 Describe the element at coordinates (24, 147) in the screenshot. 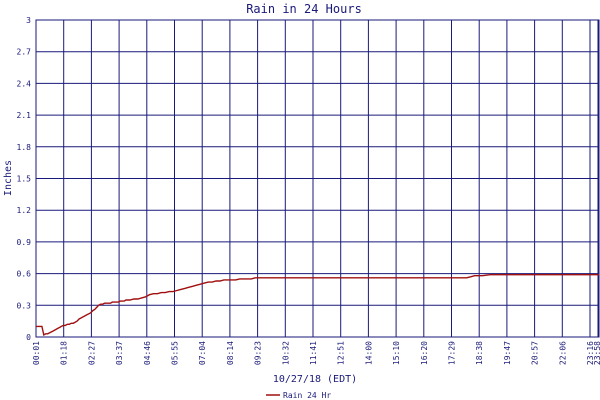

I see `y-tick-label: 1.8` at that location.